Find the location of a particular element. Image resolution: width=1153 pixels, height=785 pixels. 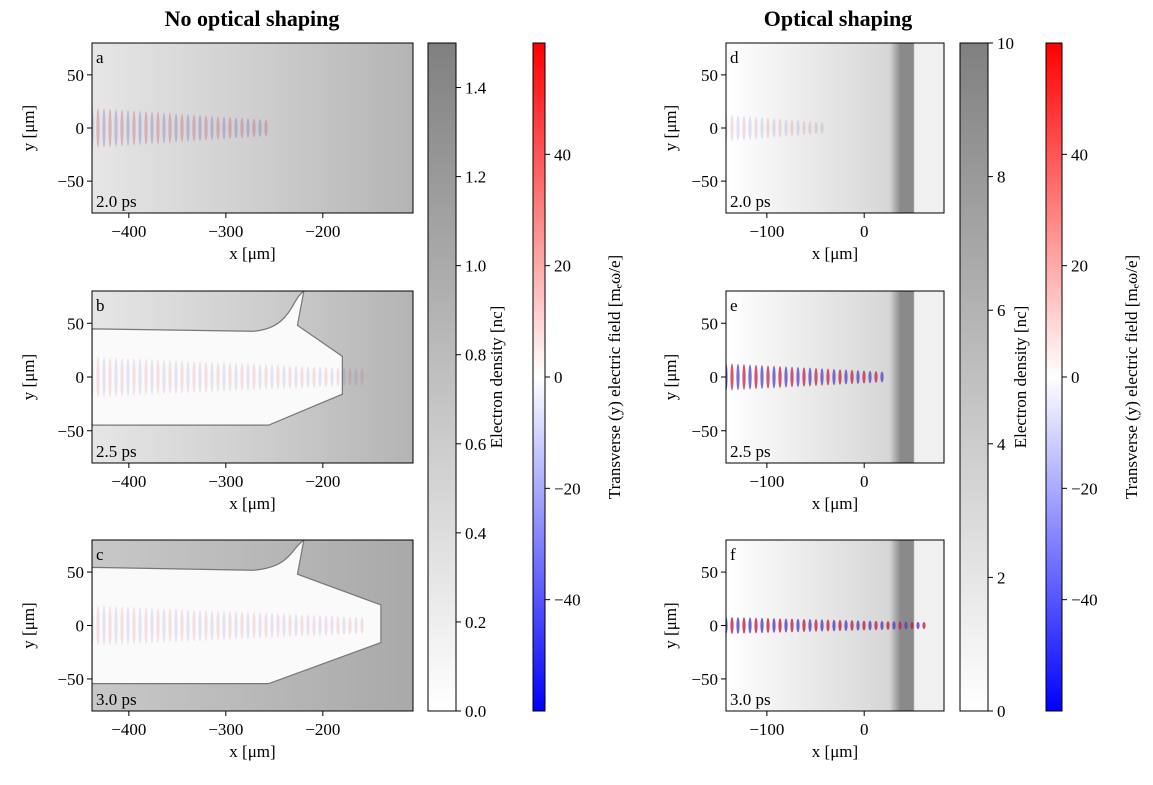

colorbar-tick-label: 2 is located at coordinates (1001, 577).